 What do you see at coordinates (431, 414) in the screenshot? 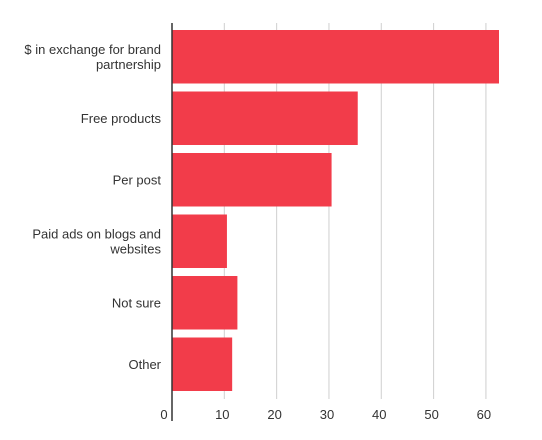
I see `x-tick-label-50: 50` at bounding box center [431, 414].